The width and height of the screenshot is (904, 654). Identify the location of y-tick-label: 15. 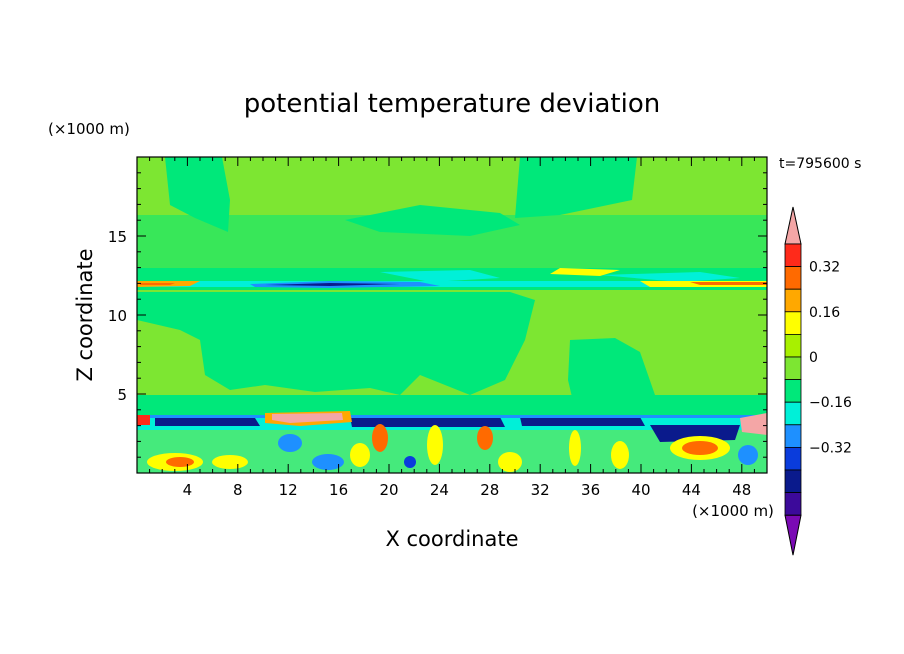
(117, 237).